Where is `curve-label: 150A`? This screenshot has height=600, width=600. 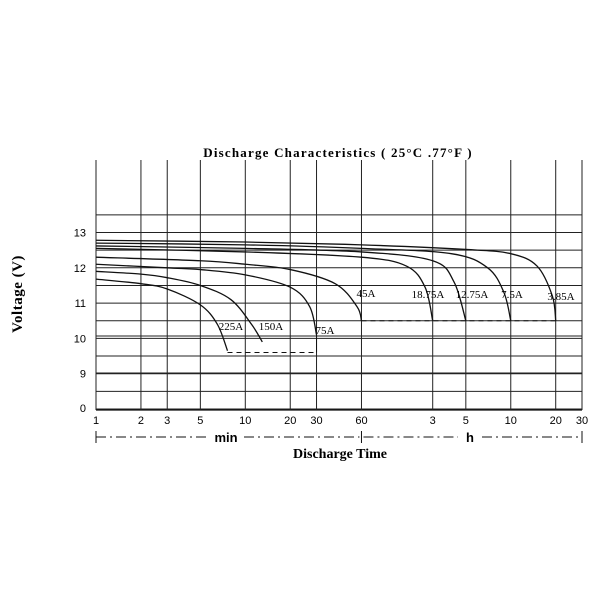 curve-label: 150A is located at coordinates (271, 327).